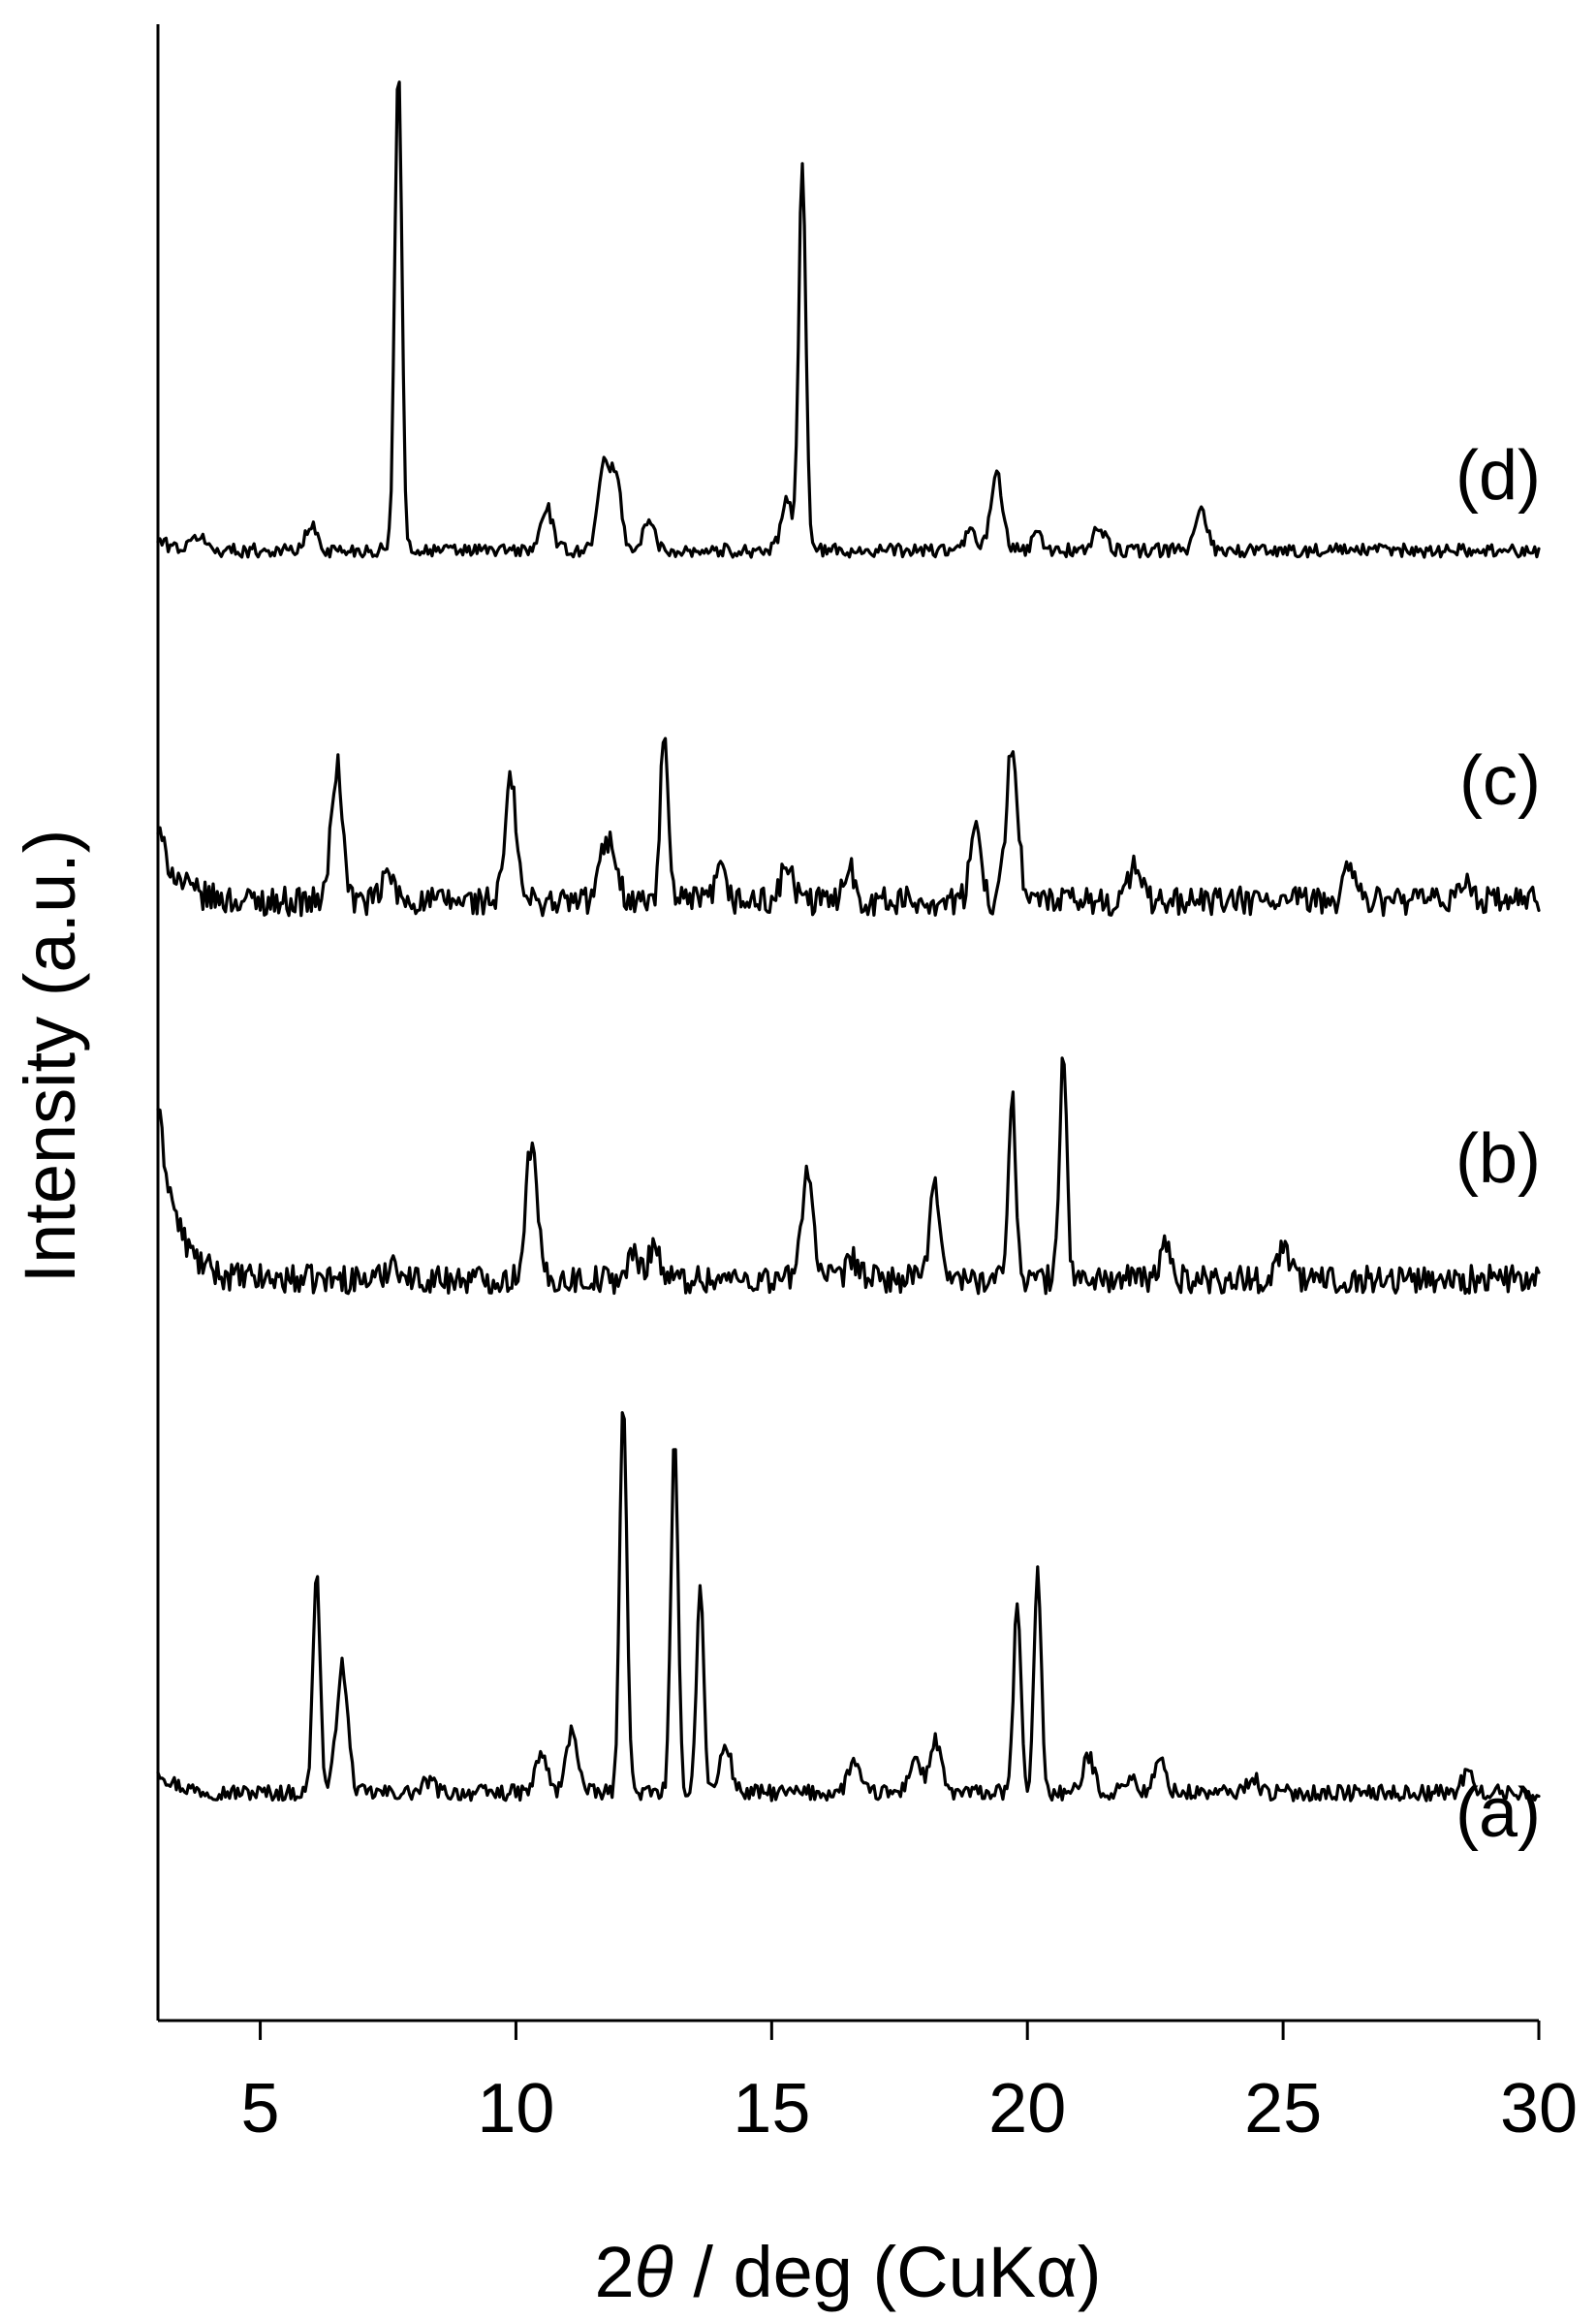 The image size is (1596, 2320). Describe the element at coordinates (1027, 2109) in the screenshot. I see `x-tick-label: 20` at that location.